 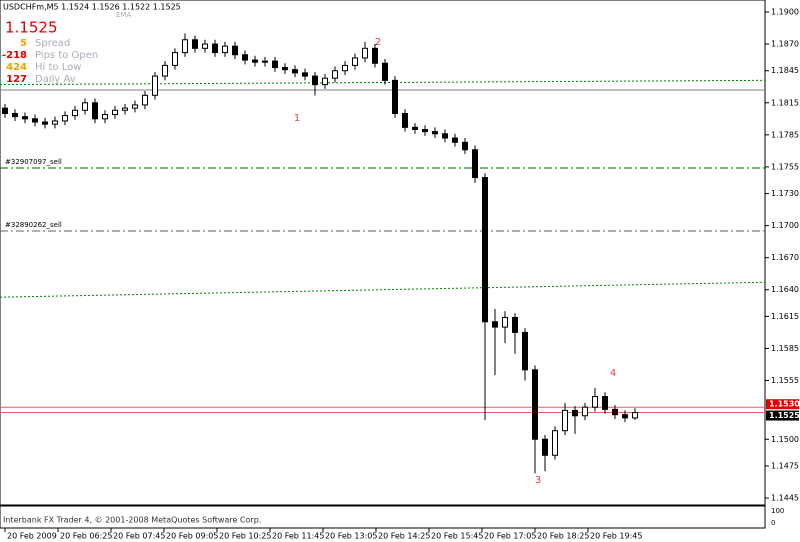 What do you see at coordinates (52, 43) in the screenshot?
I see `info-label: Spread` at bounding box center [52, 43].